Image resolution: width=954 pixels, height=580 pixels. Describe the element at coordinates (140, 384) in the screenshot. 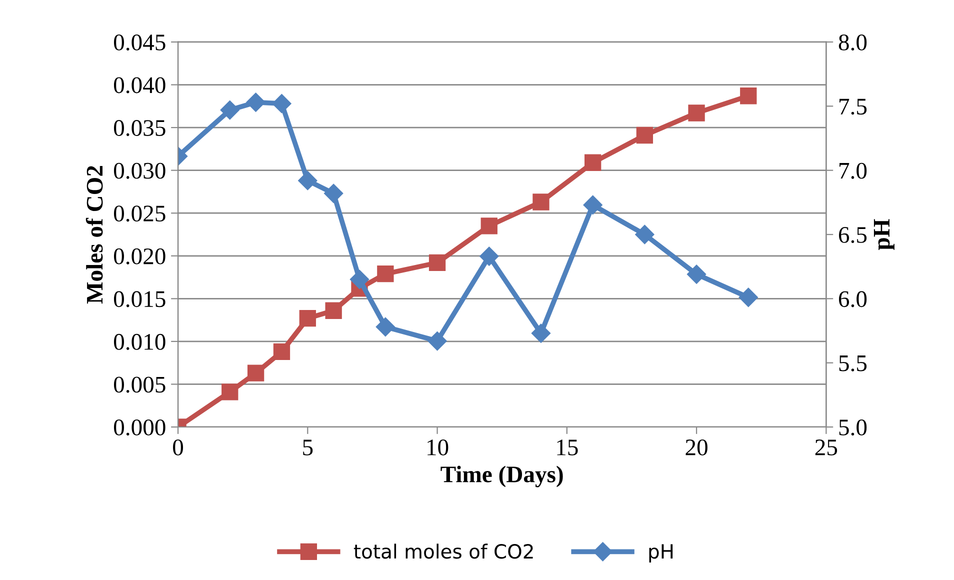

I see `y-tick-label: 0.005` at that location.